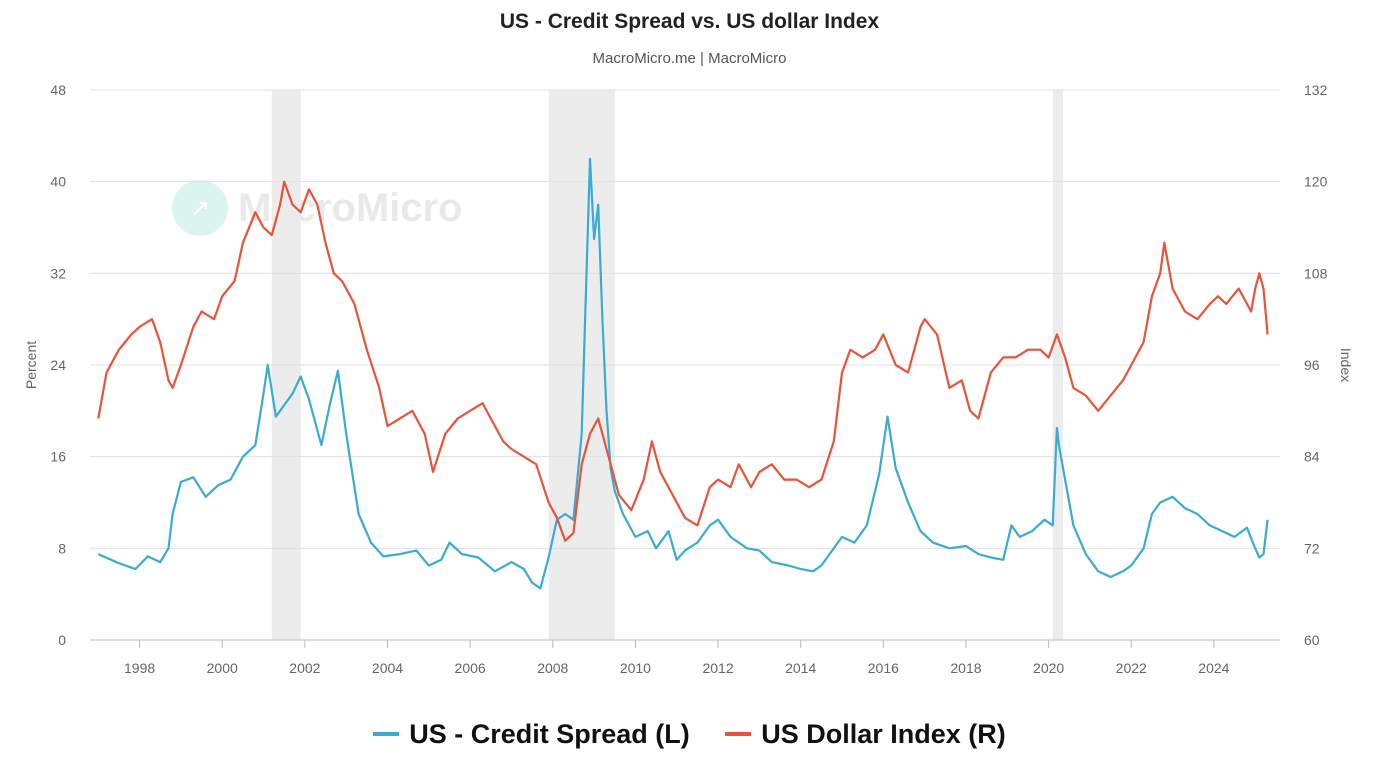  What do you see at coordinates (1312, 457) in the screenshot?
I see `y-right-tick-label: 84` at bounding box center [1312, 457].